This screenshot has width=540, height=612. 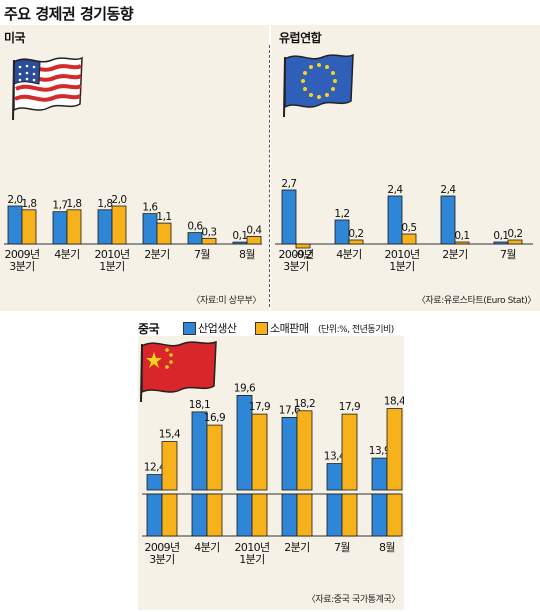 I want to click on production-value-label-2: 1,8, so click(x=104, y=204).